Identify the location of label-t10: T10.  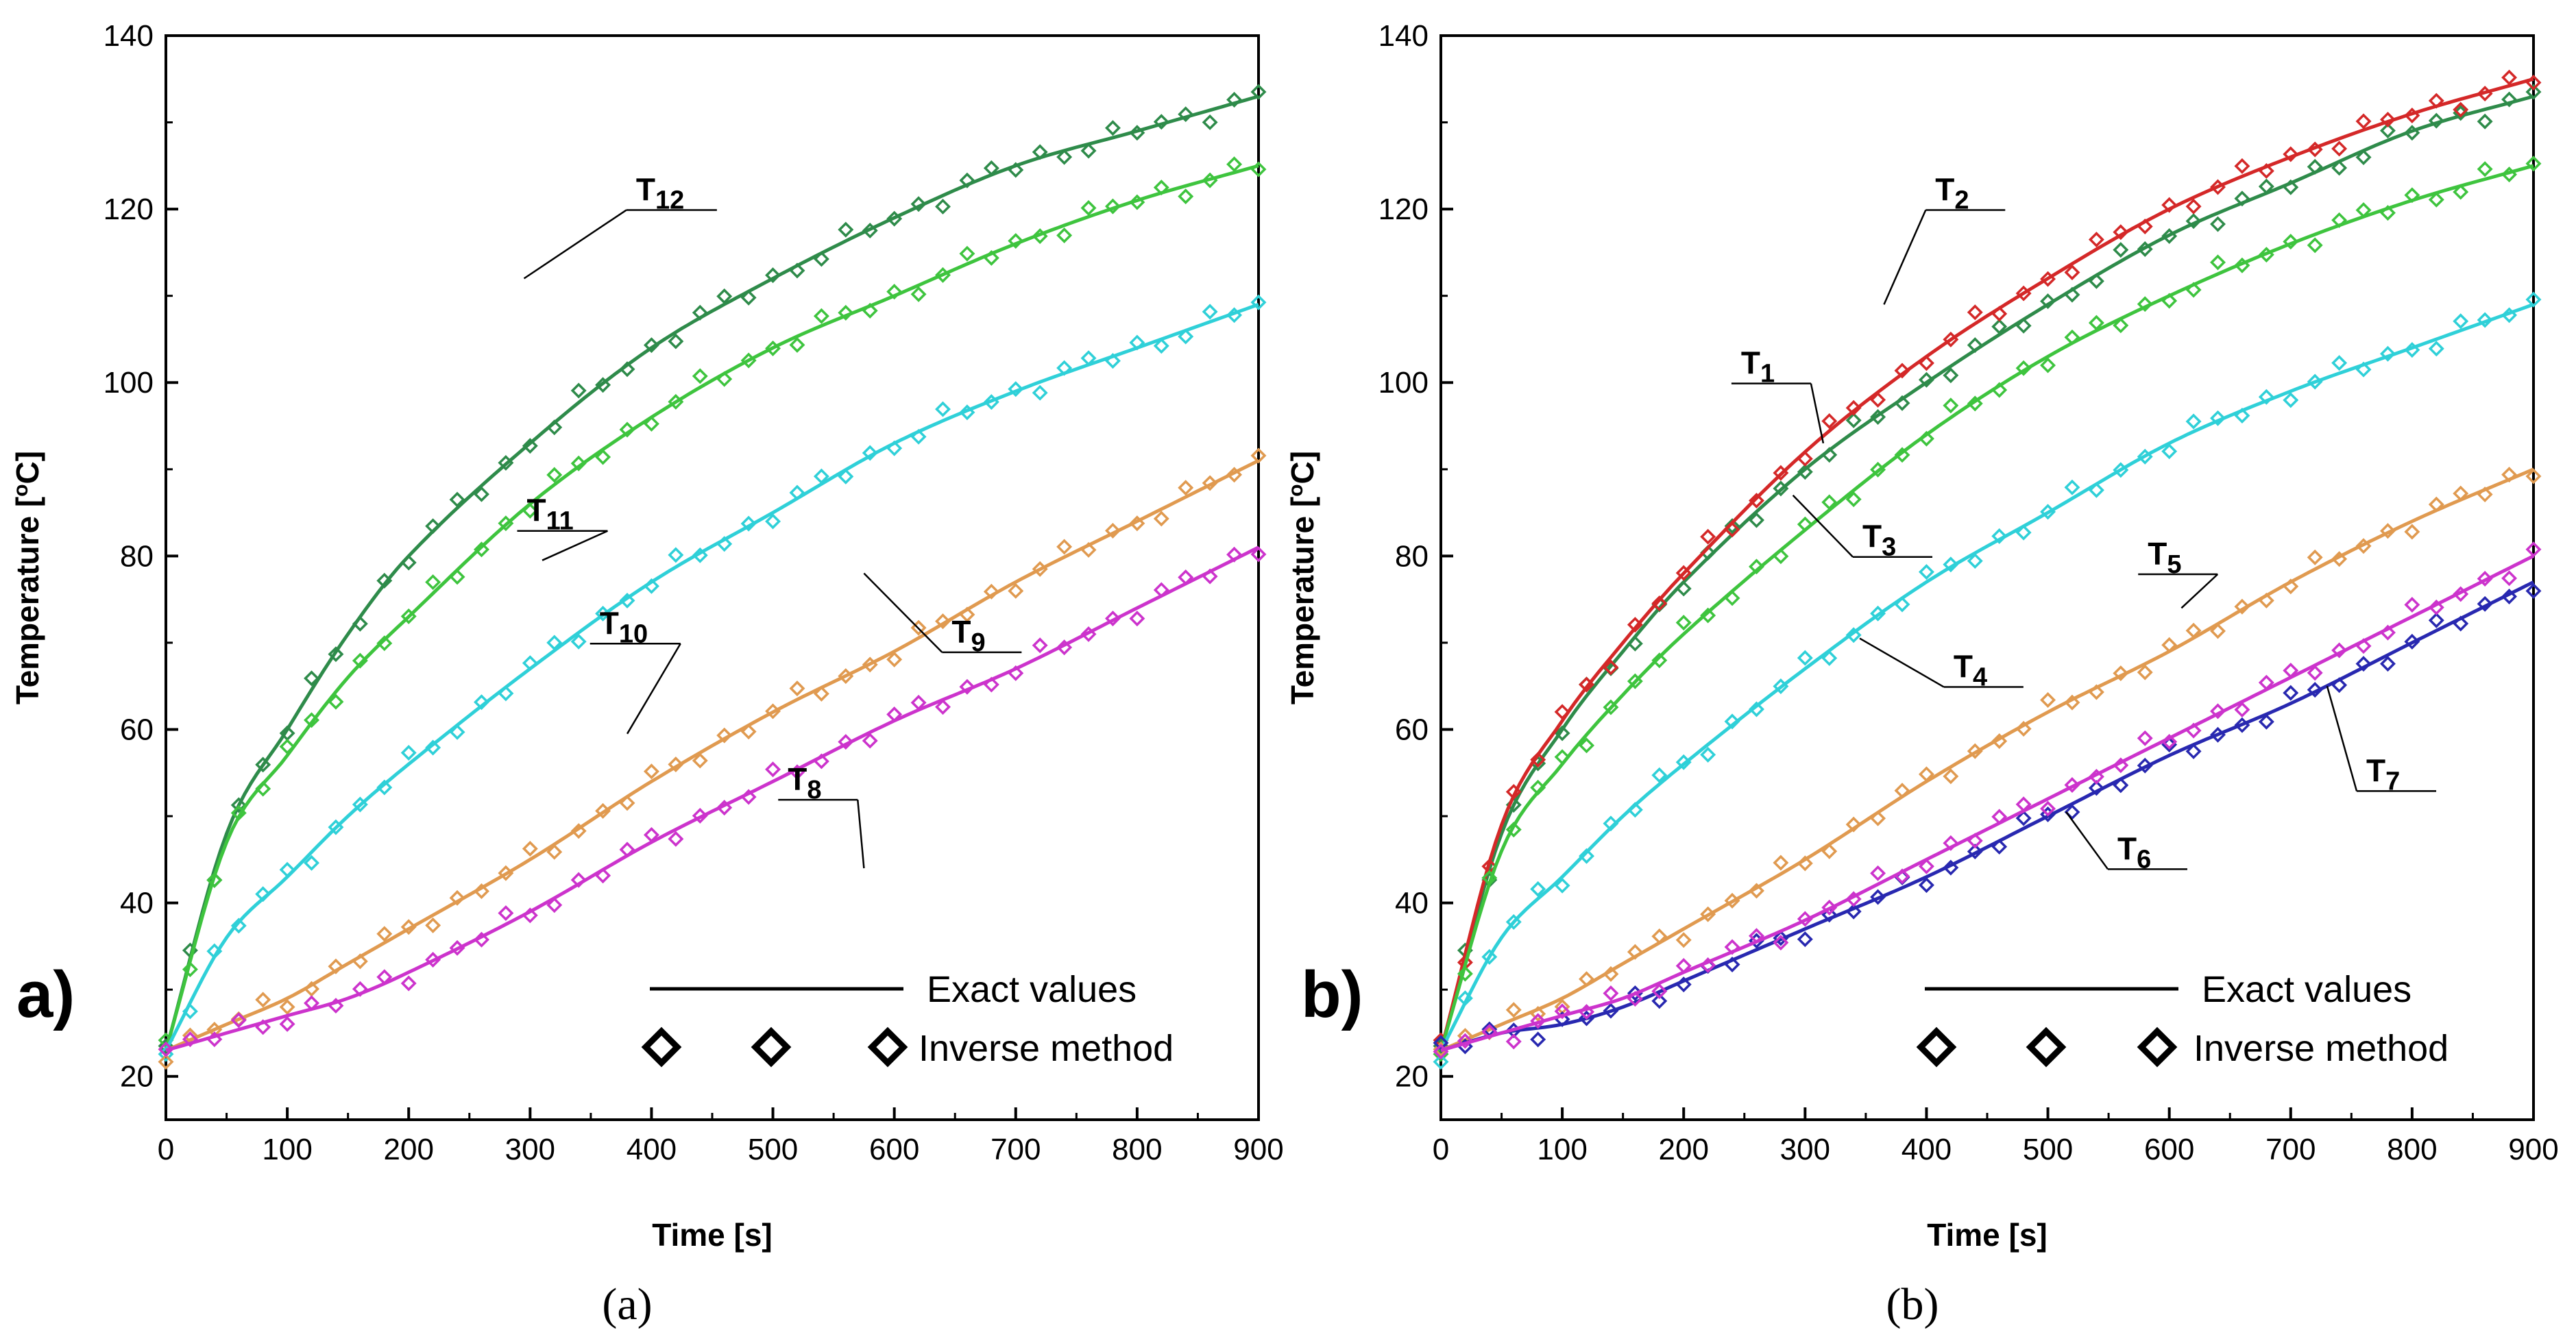
(635, 670).